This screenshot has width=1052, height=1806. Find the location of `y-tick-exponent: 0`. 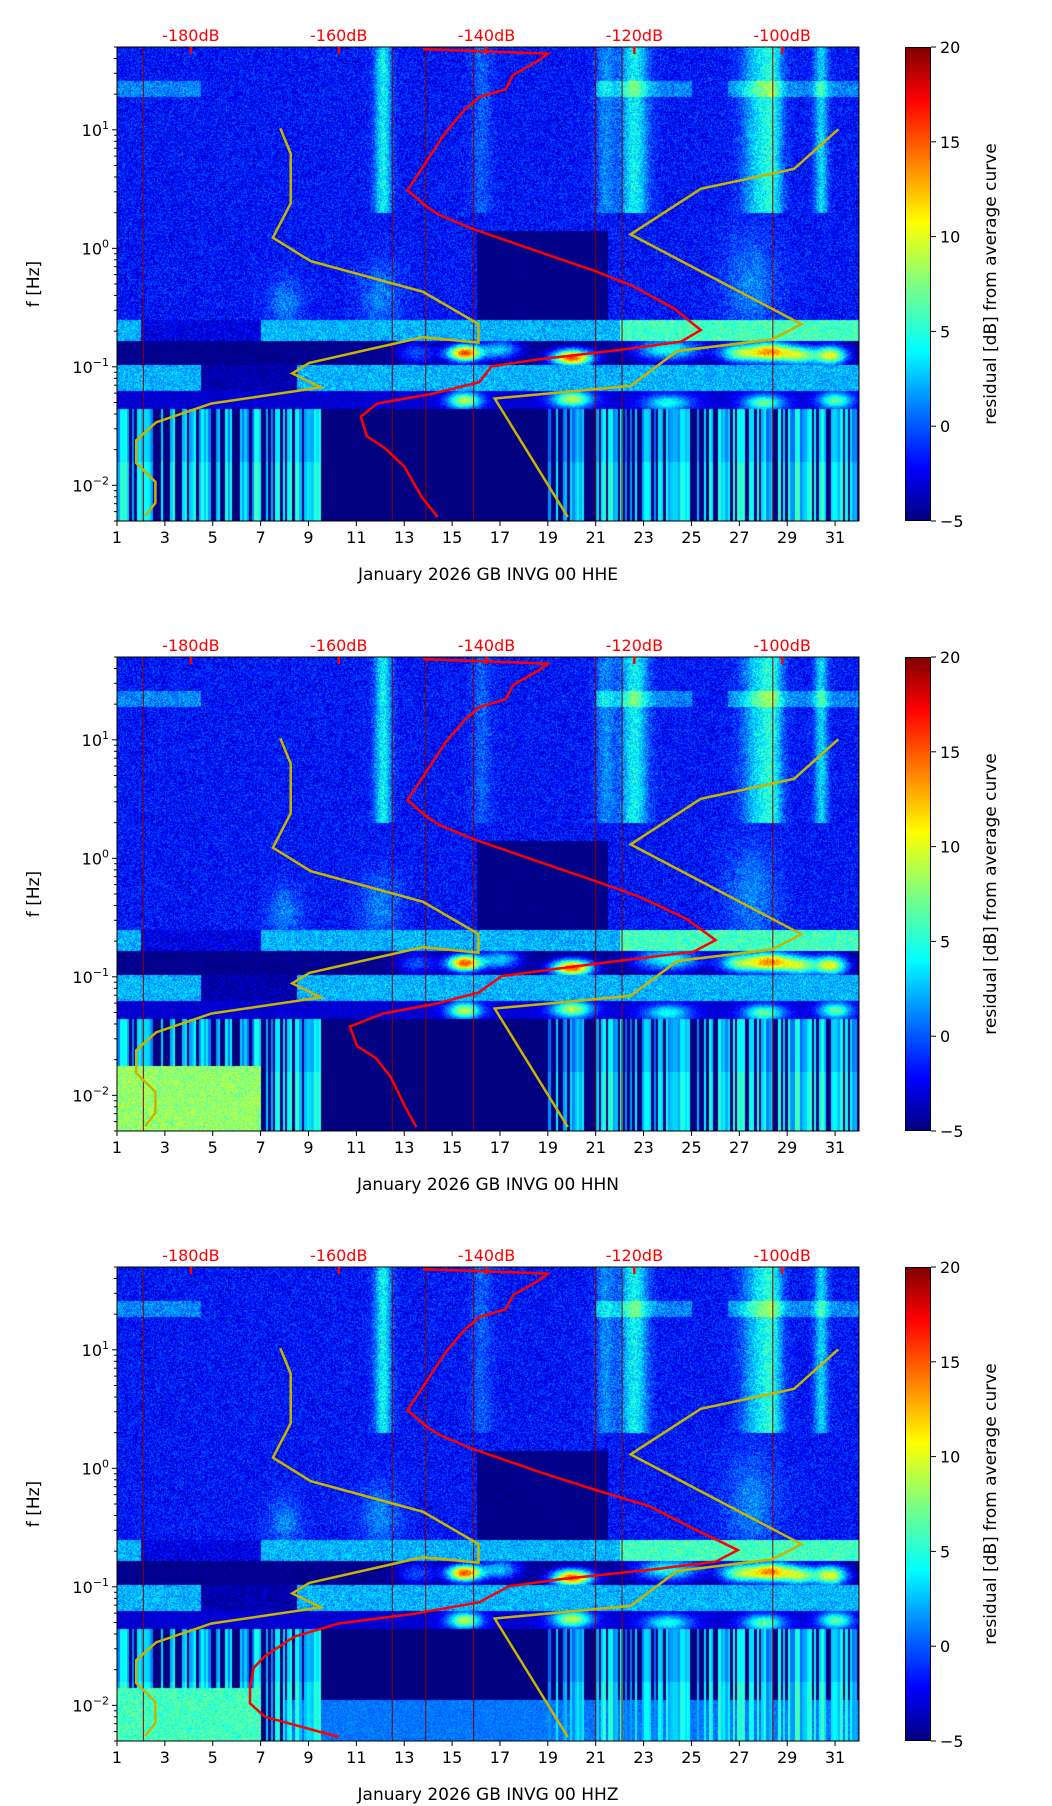

y-tick-exponent: 0 is located at coordinates (105, 1463).